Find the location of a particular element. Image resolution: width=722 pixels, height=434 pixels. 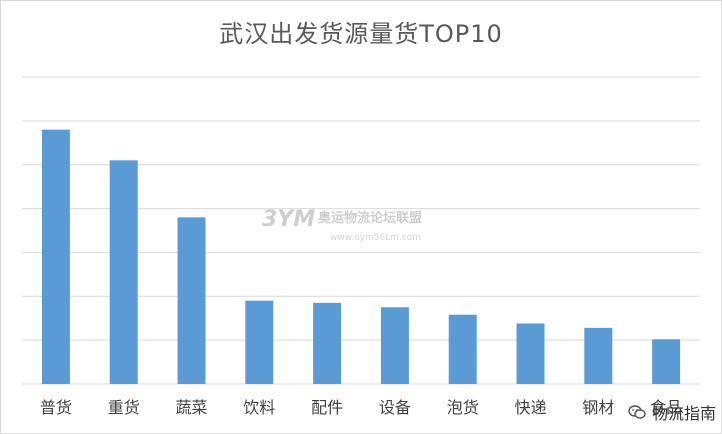

watermark: 3YM 奥运物流论坛联盟 www.oym56Lm.com is located at coordinates (342, 225).